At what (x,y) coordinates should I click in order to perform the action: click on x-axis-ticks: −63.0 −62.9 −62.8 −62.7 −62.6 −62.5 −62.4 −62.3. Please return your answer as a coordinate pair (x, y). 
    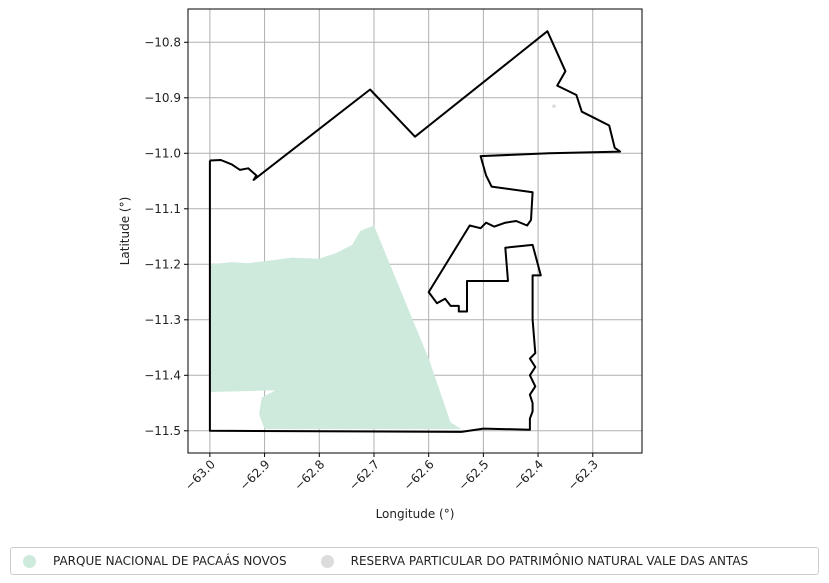
    Looking at the image, I should click on (391, 473).